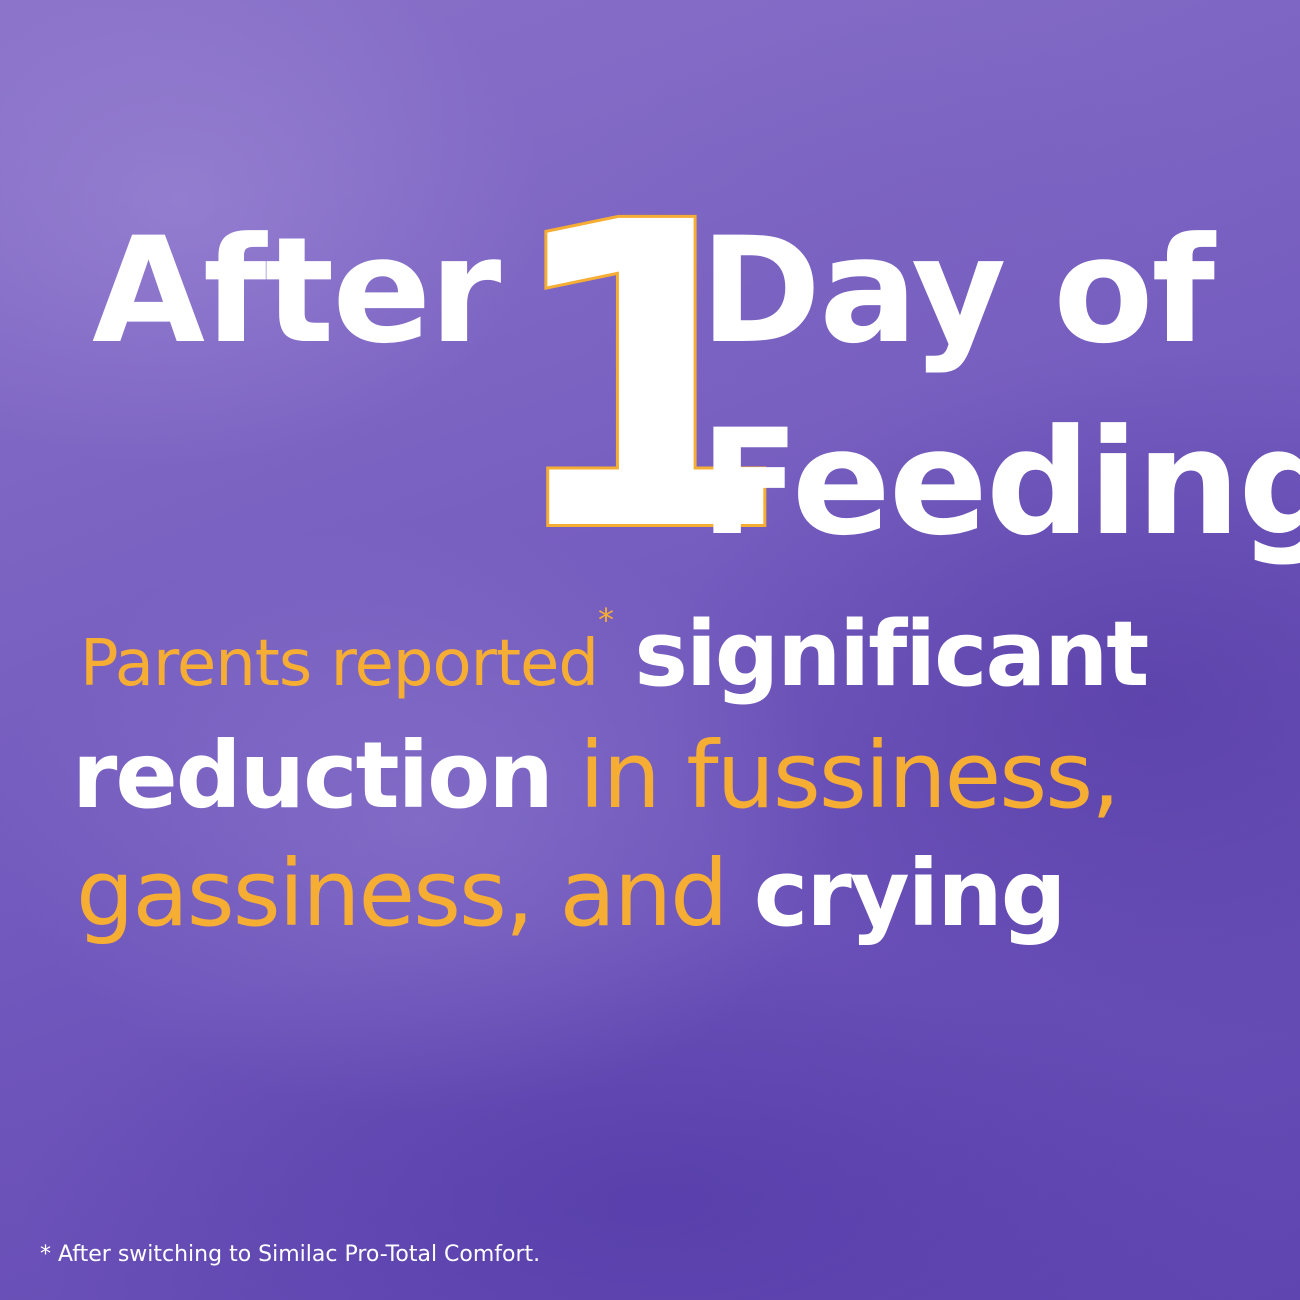 The height and width of the screenshot is (1300, 1300). Describe the element at coordinates (646, 379) in the screenshot. I see `headline-number: 1` at that location.